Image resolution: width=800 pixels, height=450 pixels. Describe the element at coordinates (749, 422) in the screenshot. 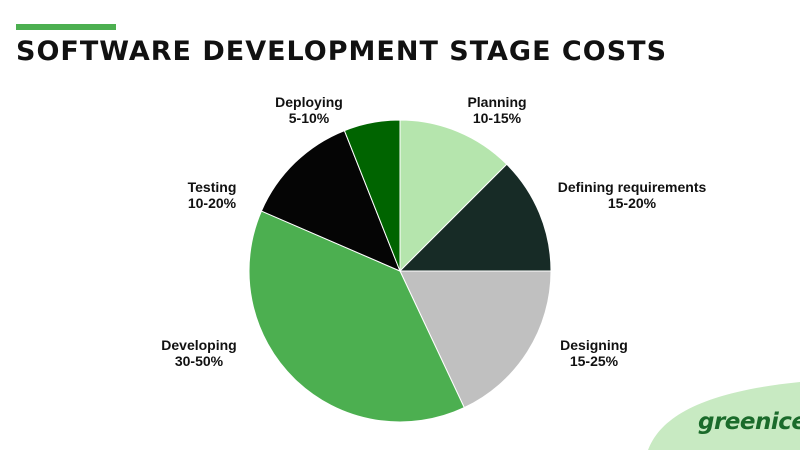

I see `brand-logo: greenice` at that location.